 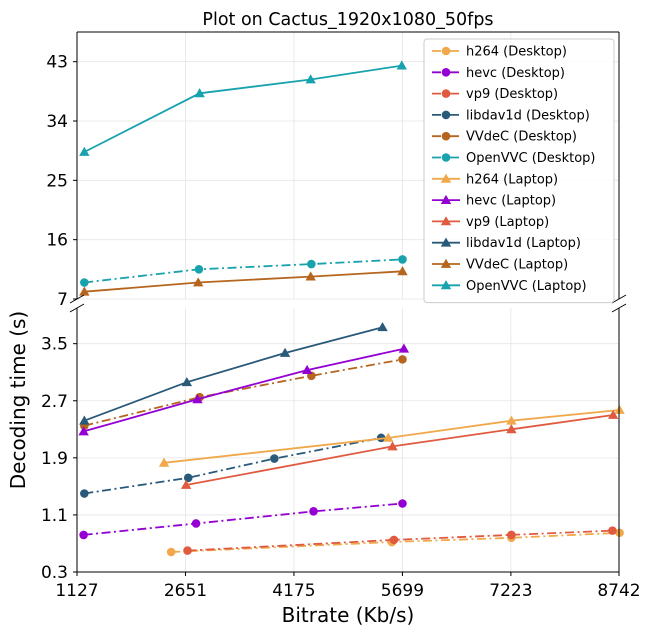 I want to click on legend-label: vp9 (Laptop), so click(x=507, y=222).